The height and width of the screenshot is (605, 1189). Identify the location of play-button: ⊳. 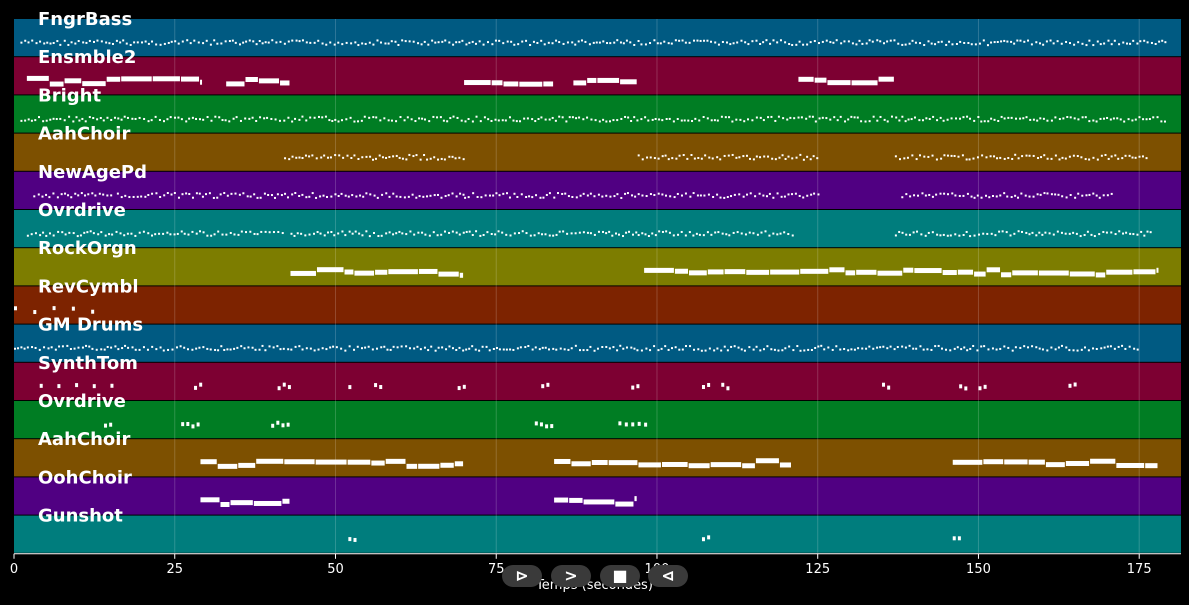
(522, 576).